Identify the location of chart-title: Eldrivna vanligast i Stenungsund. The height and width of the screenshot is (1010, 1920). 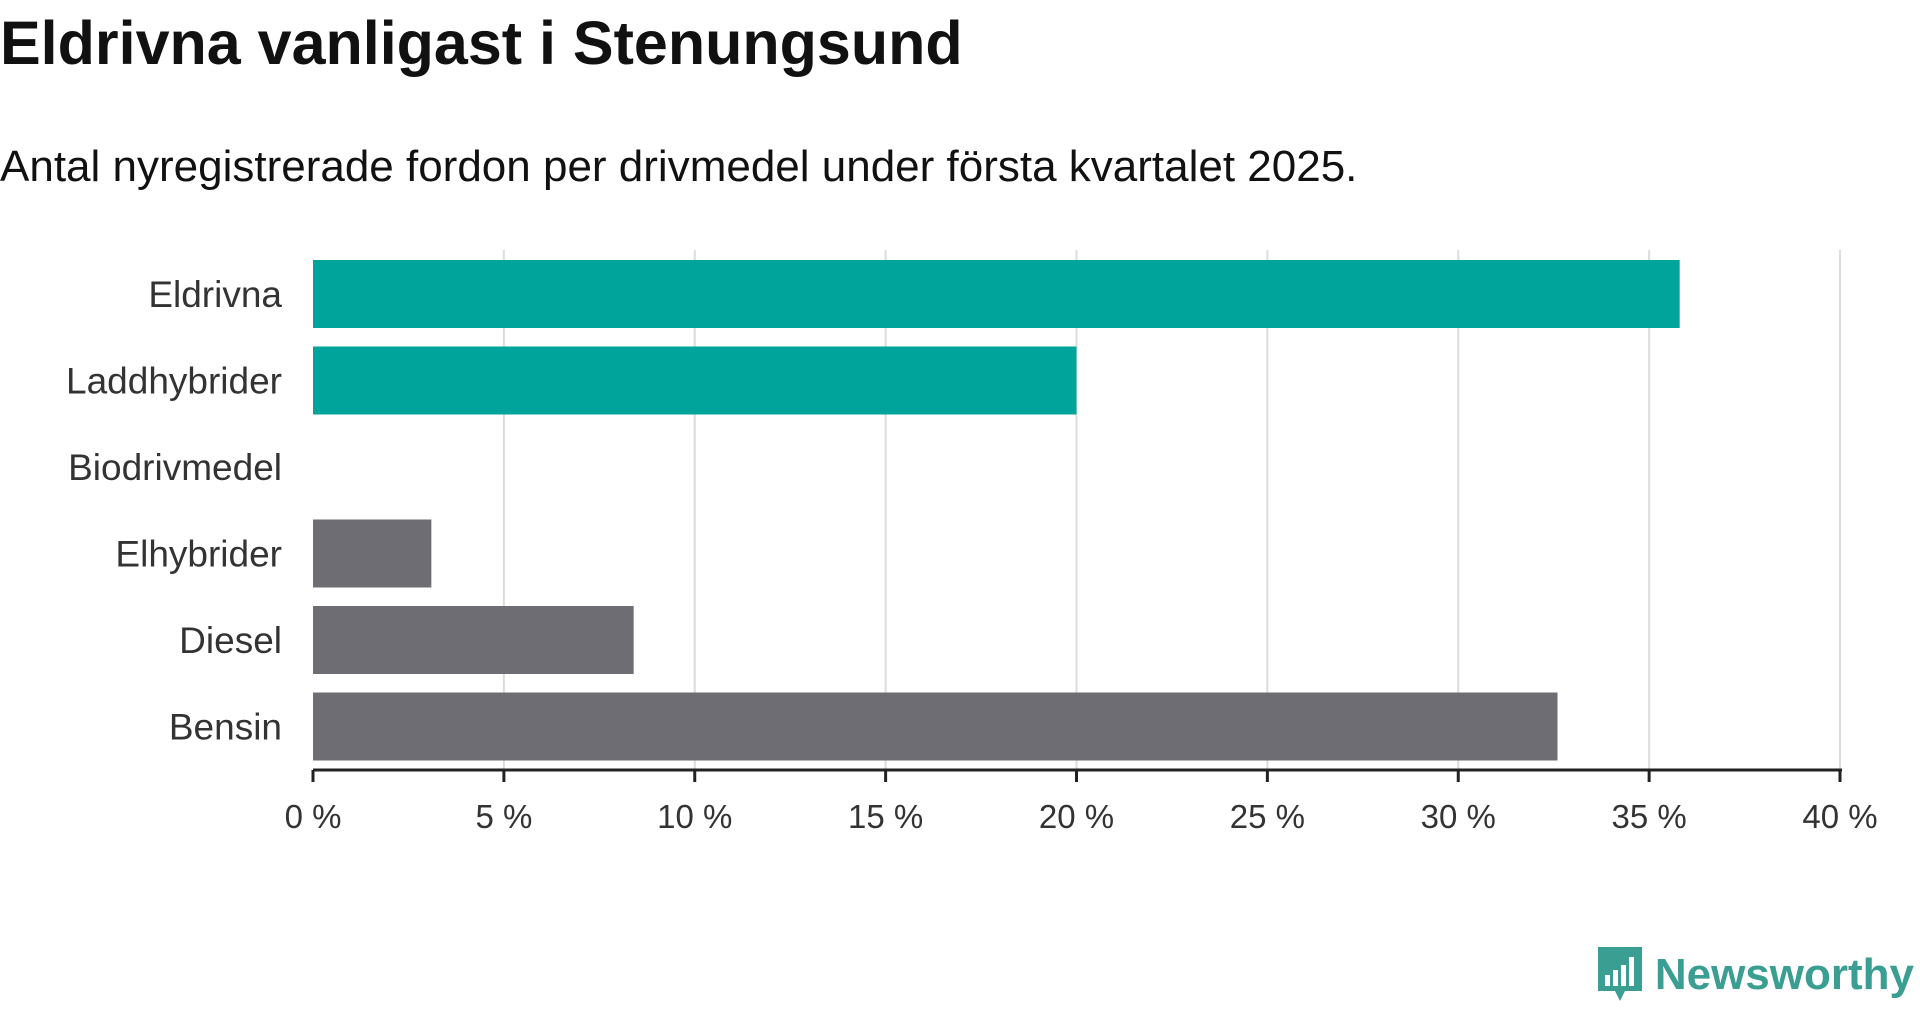
(481, 43).